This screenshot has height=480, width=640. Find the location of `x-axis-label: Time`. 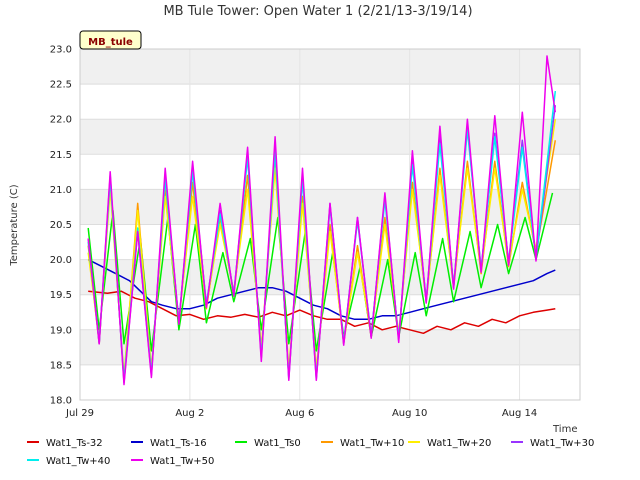

x-axis-label: Time is located at coordinates (564, 429).